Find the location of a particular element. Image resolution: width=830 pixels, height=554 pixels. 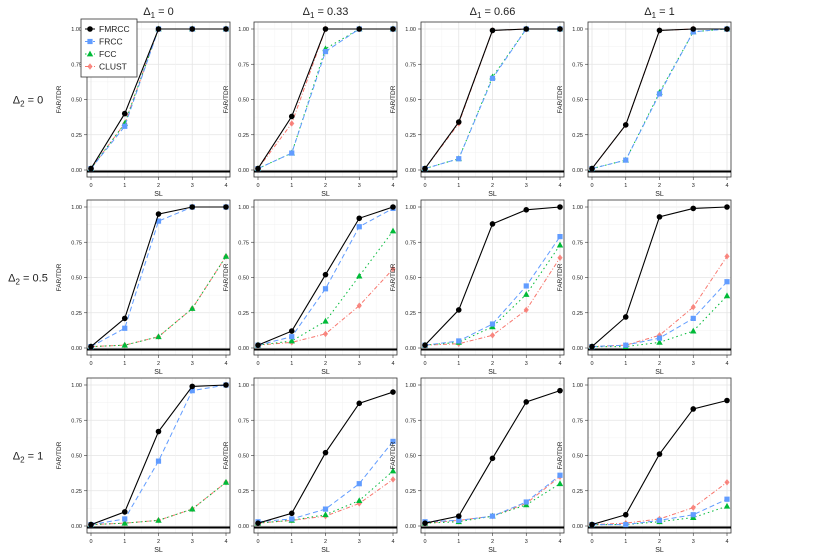

column-header: Δ1 = 1 is located at coordinates (659, 13).